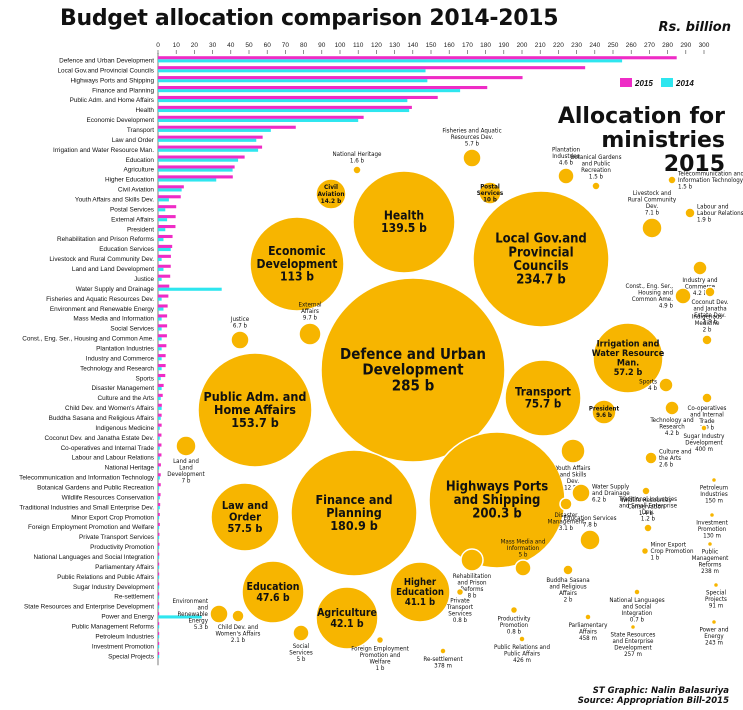 This screenshot has height=710, width=743. Describe the element at coordinates (712, 523) in the screenshot. I see `bubble-name-line: Investment` at that location.